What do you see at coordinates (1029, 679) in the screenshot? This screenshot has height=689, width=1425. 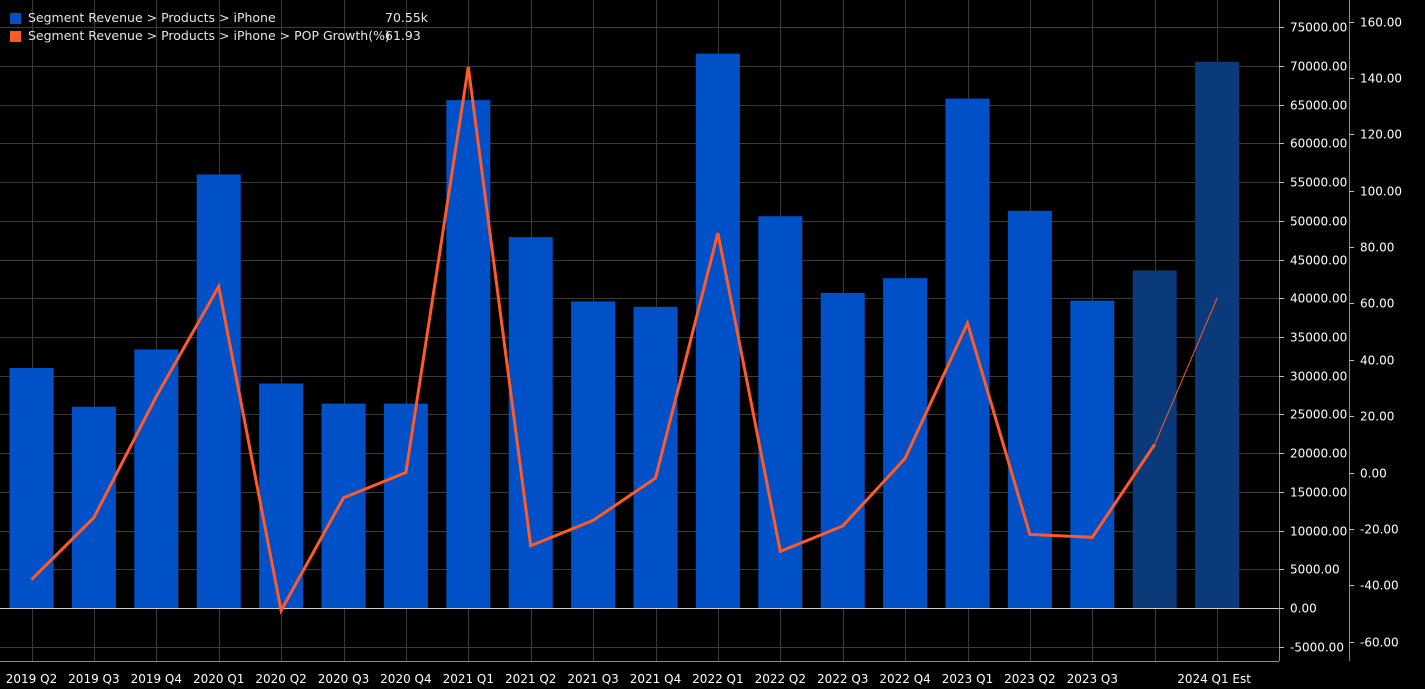 I see `x-tick-label: 2023 Q2` at bounding box center [1029, 679].